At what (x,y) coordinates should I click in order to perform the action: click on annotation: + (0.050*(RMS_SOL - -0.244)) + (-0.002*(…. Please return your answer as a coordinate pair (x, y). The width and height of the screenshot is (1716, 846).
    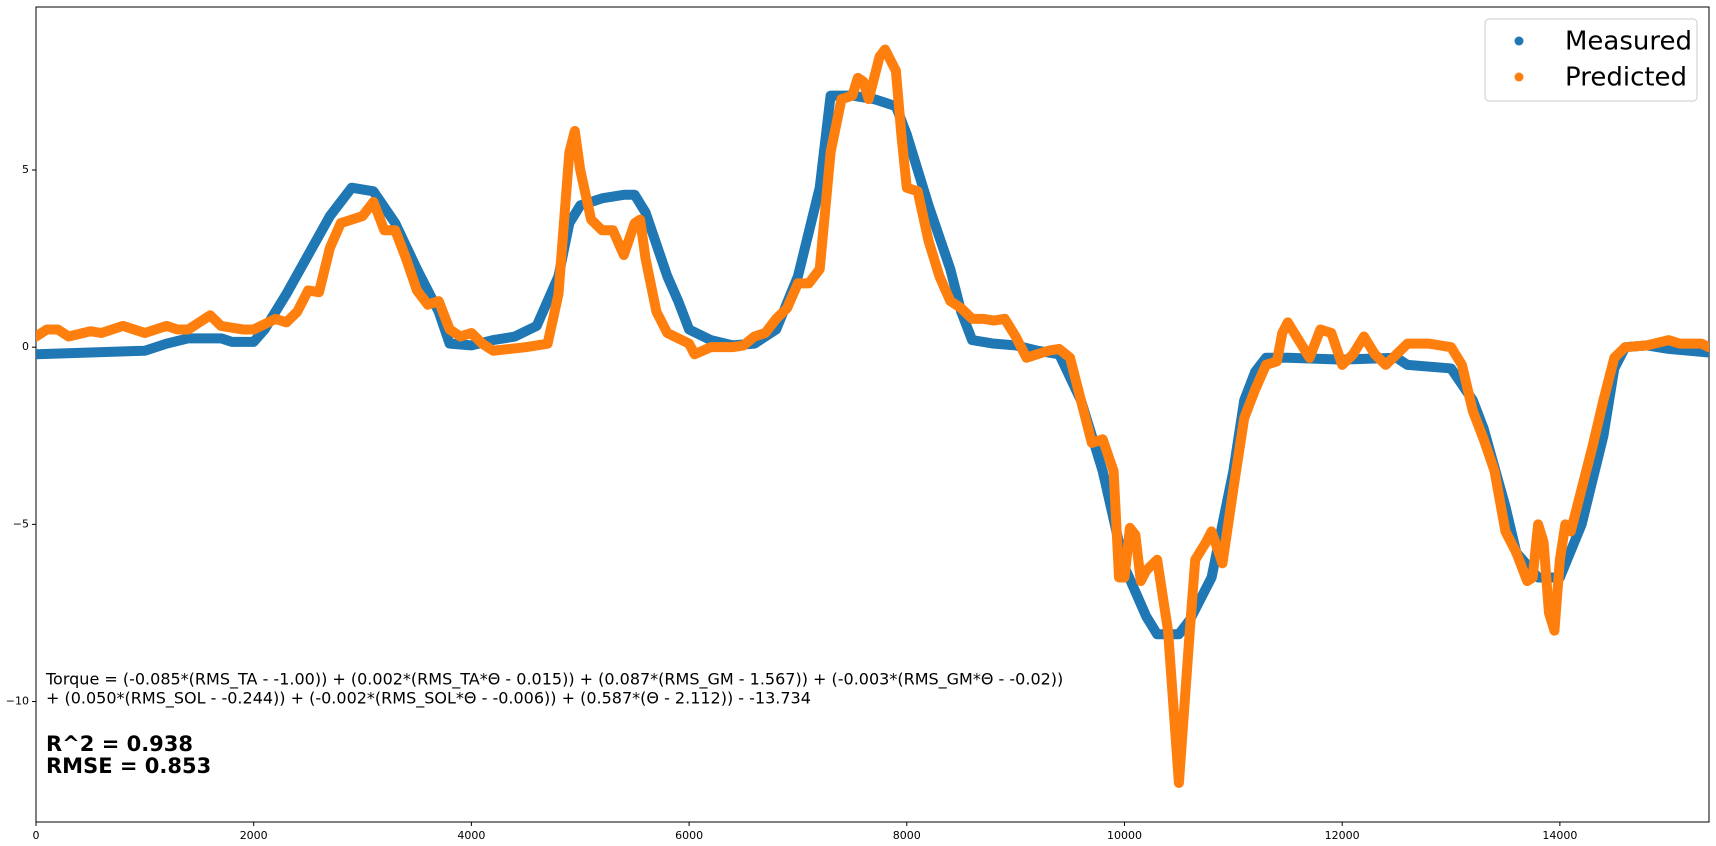
    Looking at the image, I should click on (428, 699).